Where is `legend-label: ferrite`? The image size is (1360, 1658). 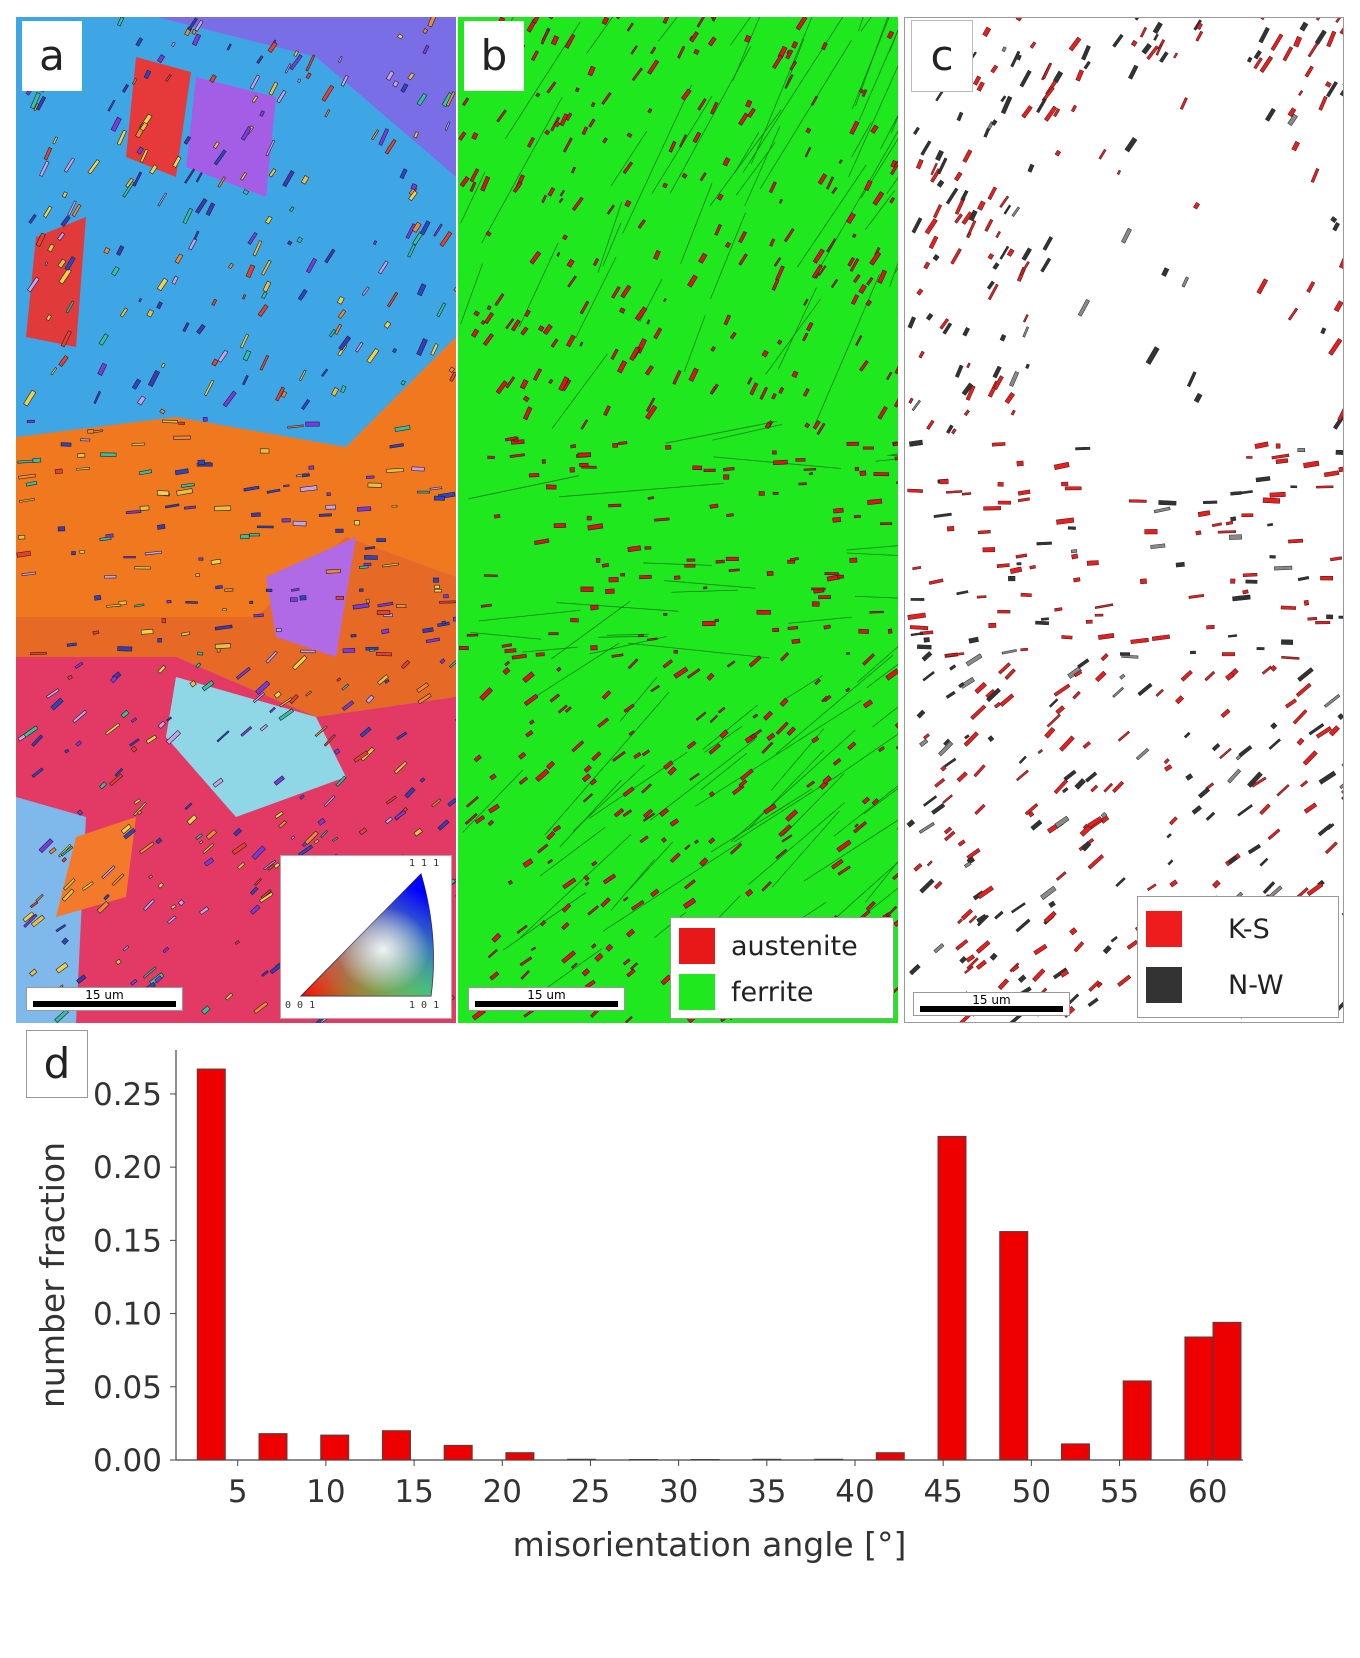
legend-label: ferrite is located at coordinates (772, 992).